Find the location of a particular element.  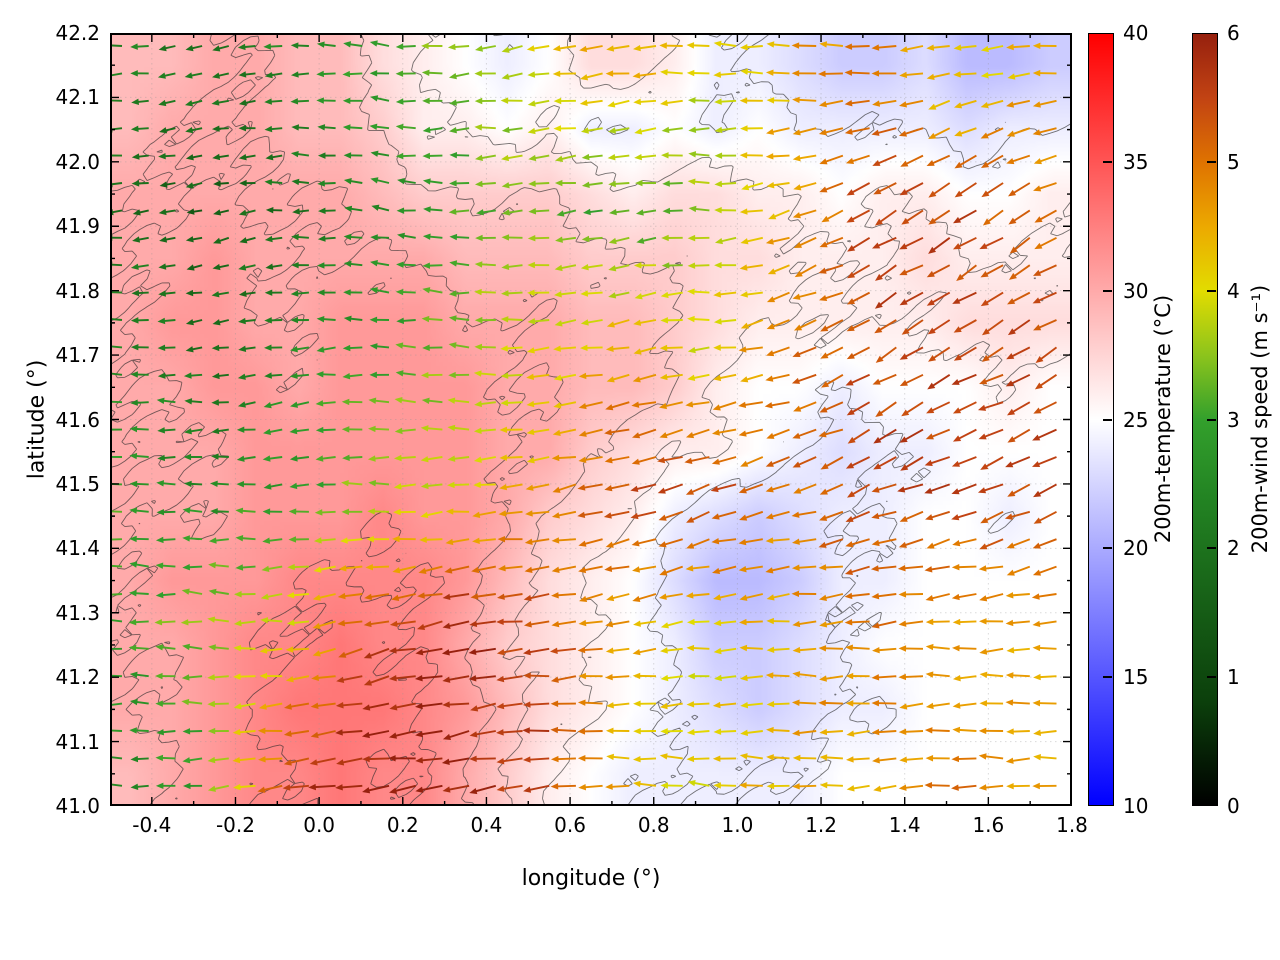

y-axis-label: latitude (°) is located at coordinates (37, 419).